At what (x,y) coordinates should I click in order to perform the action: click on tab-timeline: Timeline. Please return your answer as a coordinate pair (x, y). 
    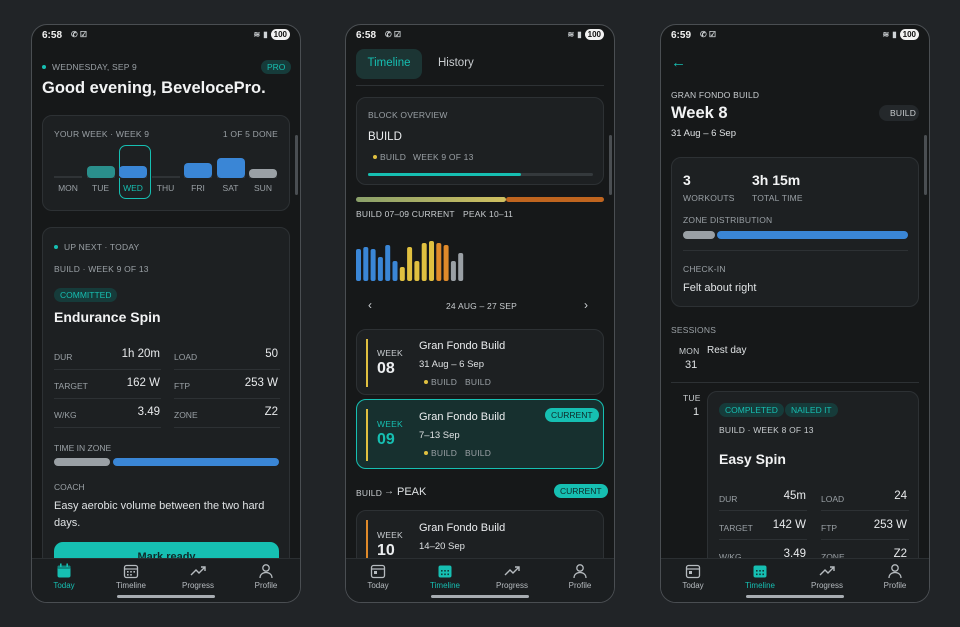
    Looking at the image, I should click on (389, 64).